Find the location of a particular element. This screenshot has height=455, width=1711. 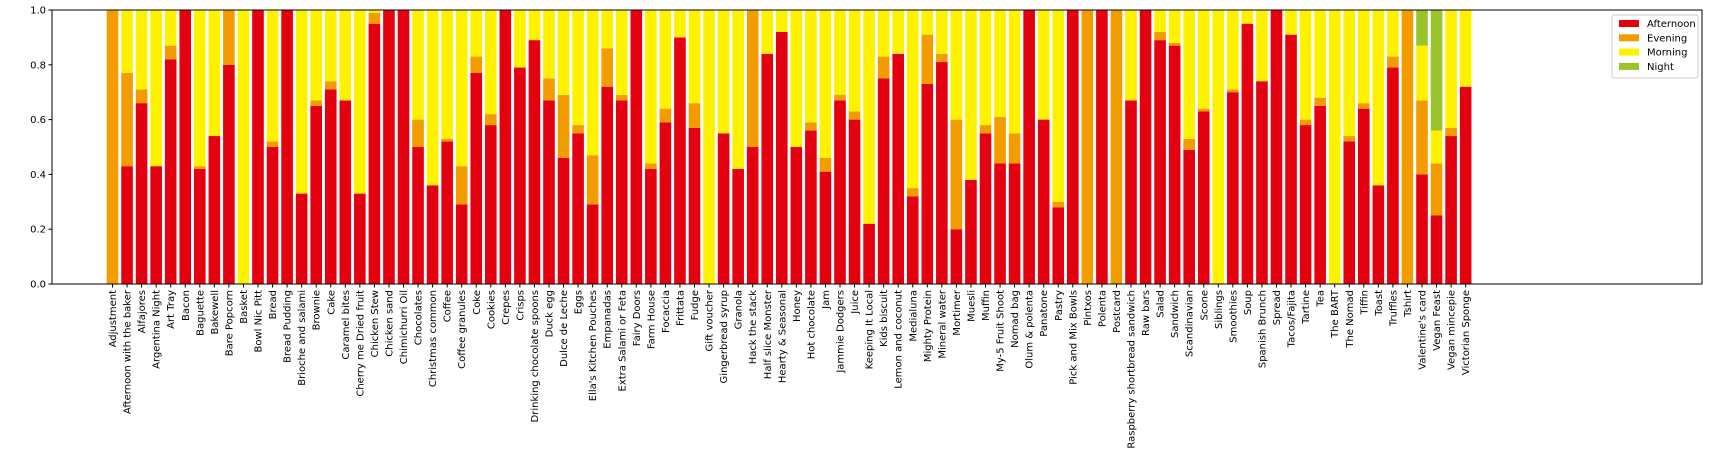

x-tick-label: Panatone is located at coordinates (1044, 313).